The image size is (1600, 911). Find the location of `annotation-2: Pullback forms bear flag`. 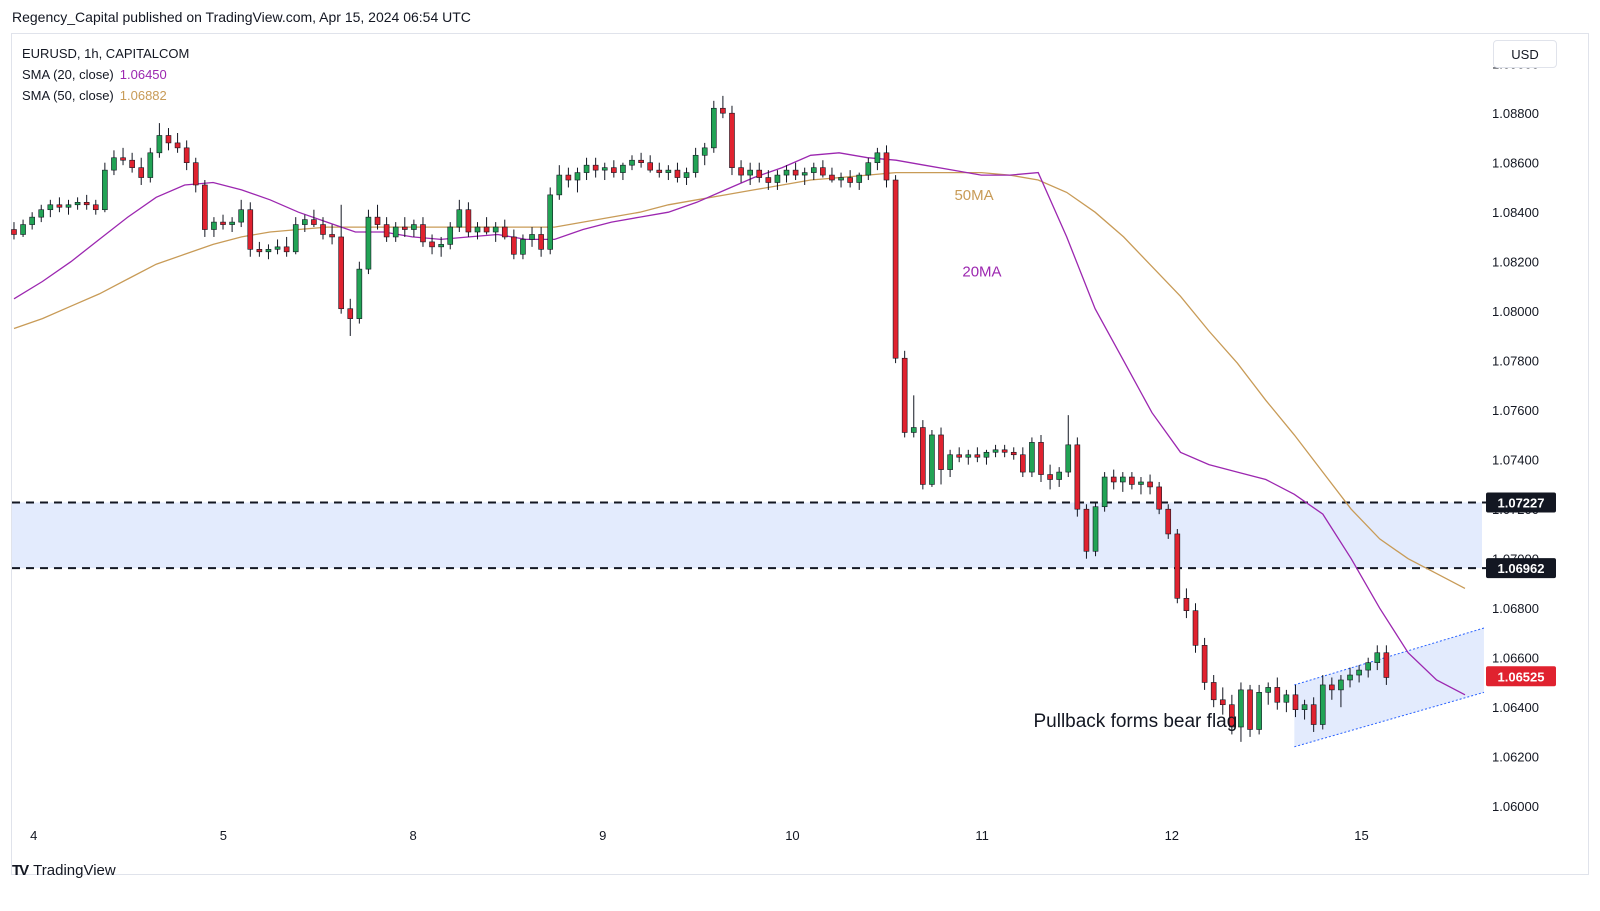

annotation-2: Pullback forms bear flag is located at coordinates (1135, 721).